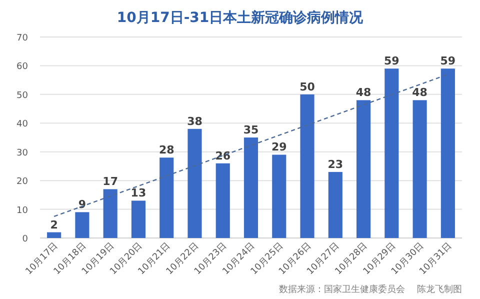 The width and height of the screenshot is (480, 299). What do you see at coordinates (54, 225) in the screenshot?
I see `data-label: 2` at bounding box center [54, 225].